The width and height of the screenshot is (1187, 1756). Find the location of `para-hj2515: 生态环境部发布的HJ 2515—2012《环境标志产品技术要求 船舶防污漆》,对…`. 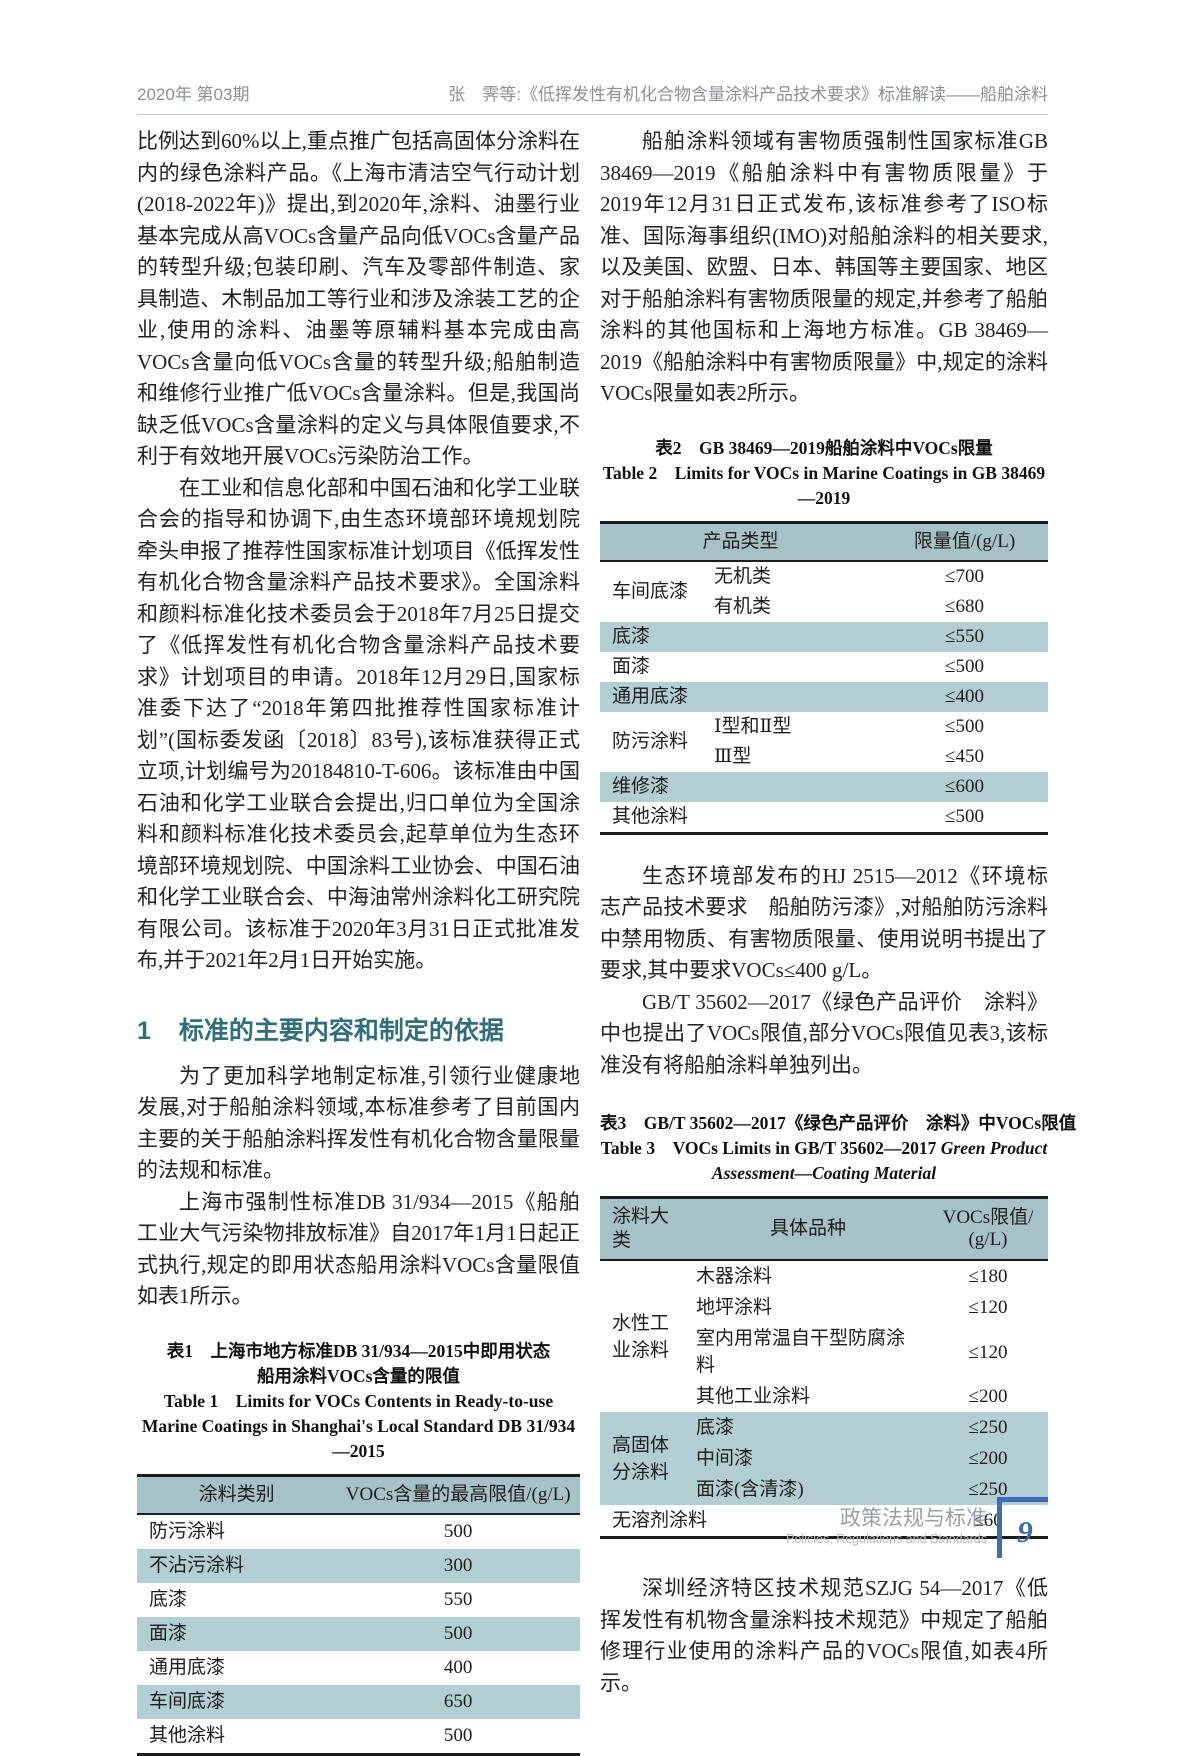

para-hj2515: 生态环境部发布的HJ 2515—2012《环境标志产品技术要求 船舶防污漆》,对… is located at coordinates (824, 923).